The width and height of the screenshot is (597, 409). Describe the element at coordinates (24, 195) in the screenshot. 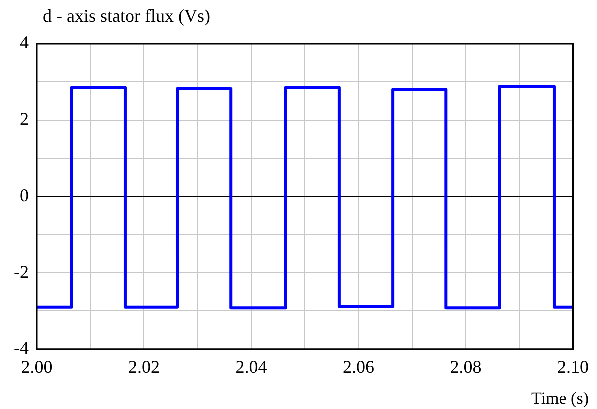

I see `y-tick-label: 0` at that location.